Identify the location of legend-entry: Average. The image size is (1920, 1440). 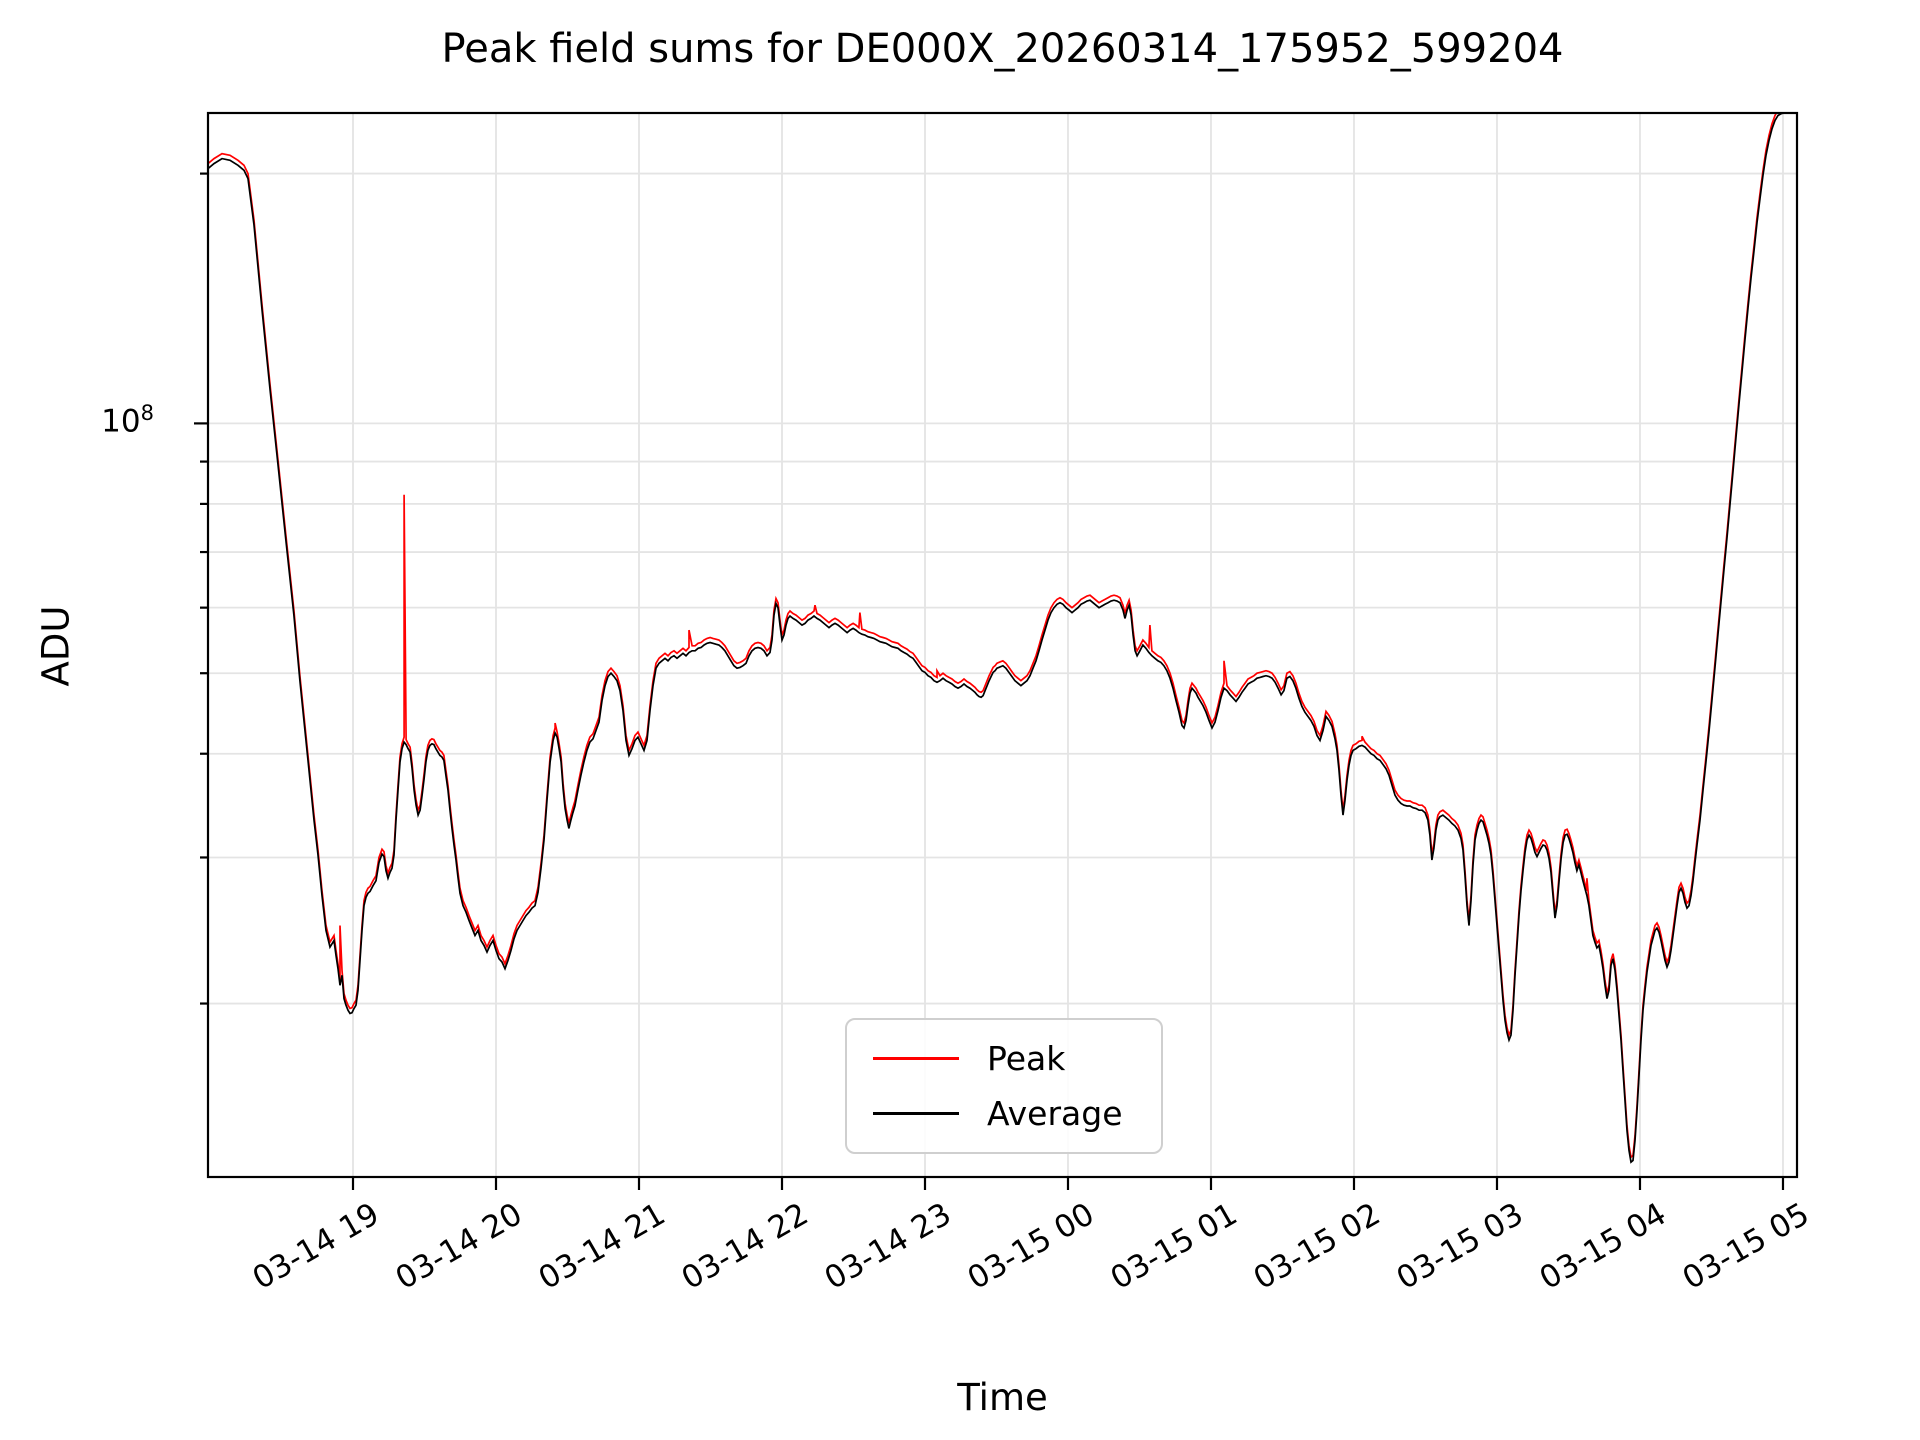
(1004, 1113).